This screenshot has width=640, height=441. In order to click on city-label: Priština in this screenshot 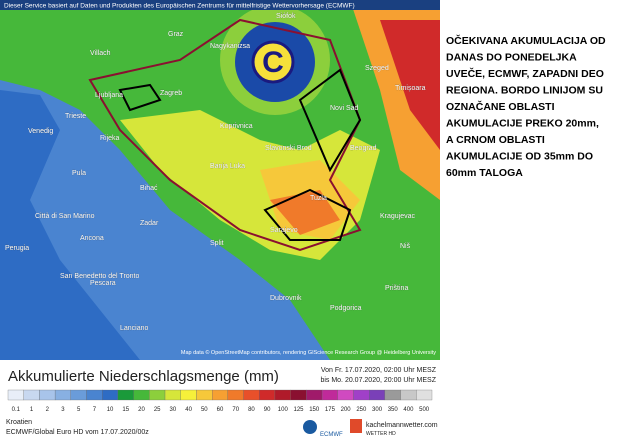, I will do `click(396, 288)`.